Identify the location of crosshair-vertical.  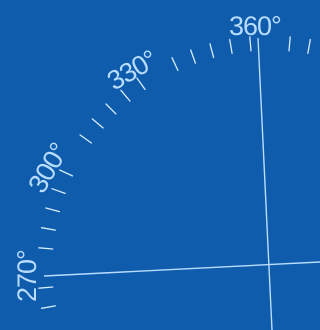
(265, 183).